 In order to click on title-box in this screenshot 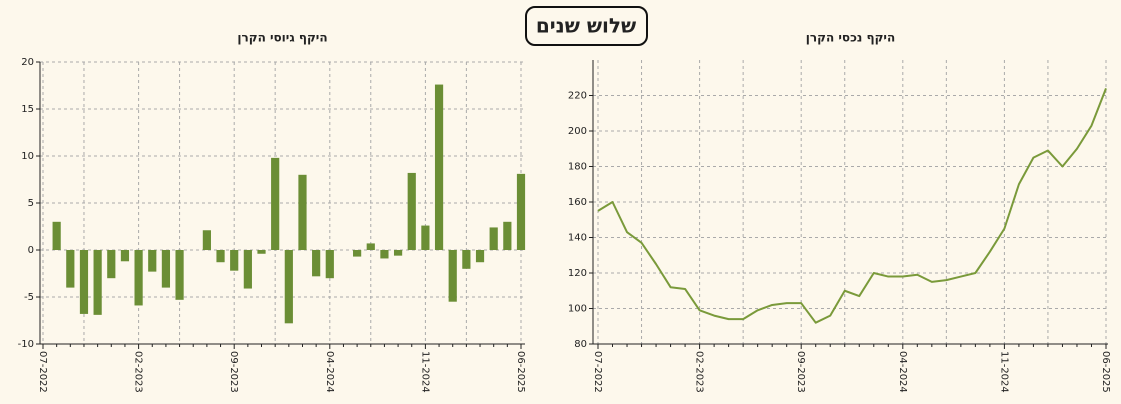, I will do `click(586, 26)`.